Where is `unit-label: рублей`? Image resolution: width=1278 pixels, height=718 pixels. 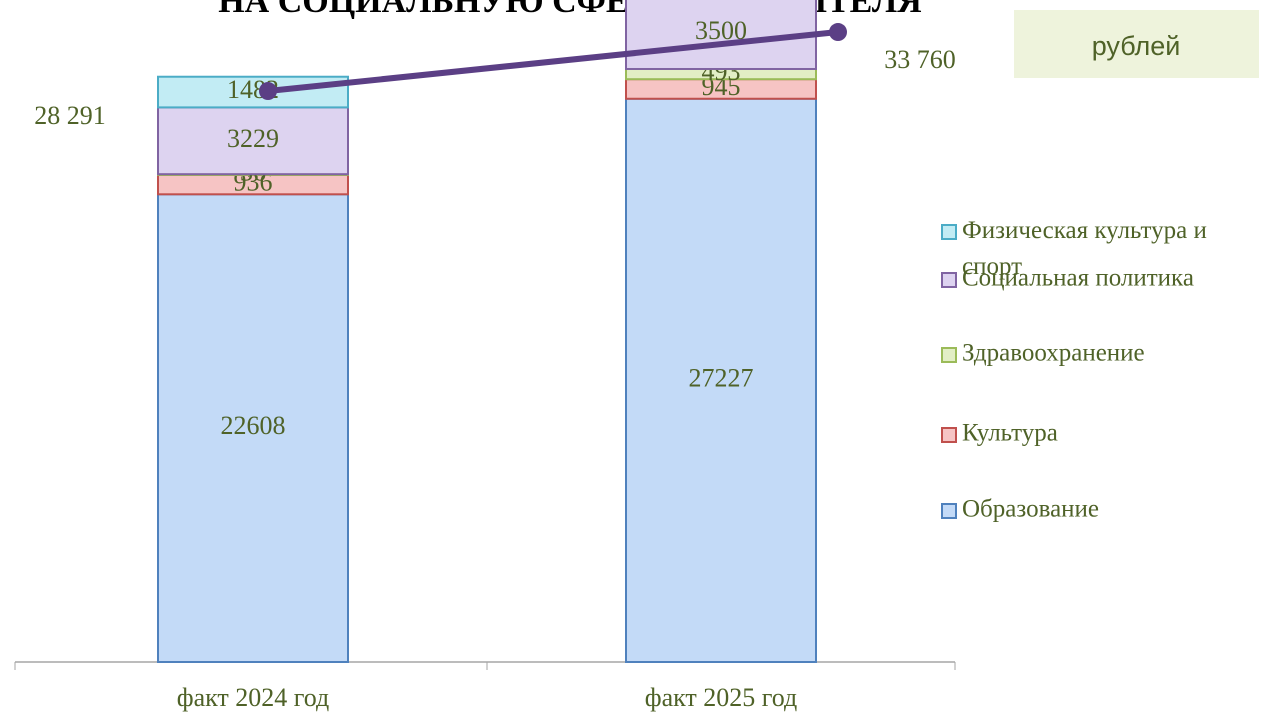
unit-label: рублей is located at coordinates (1136, 46).